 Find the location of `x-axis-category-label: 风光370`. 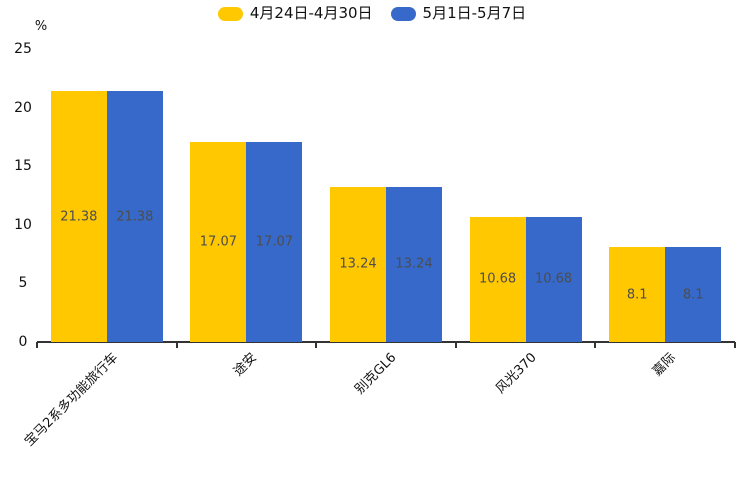

x-axis-category-label: 风光370 is located at coordinates (516, 373).